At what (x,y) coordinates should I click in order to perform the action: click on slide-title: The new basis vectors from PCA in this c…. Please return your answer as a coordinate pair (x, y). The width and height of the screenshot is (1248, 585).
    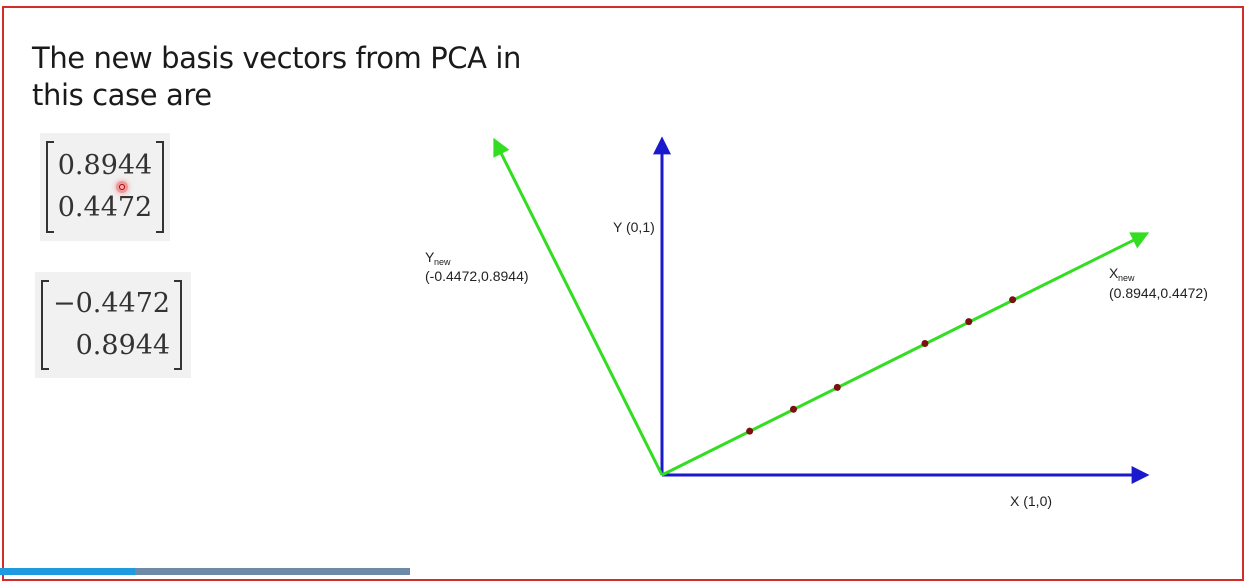
    Looking at the image, I should click on (277, 76).